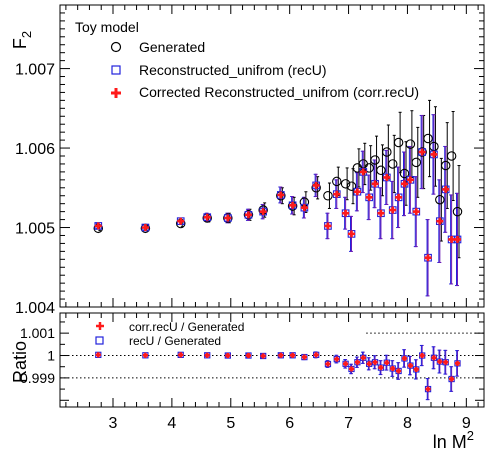  Describe the element at coordinates (51, 356) in the screenshot. I see `ratio-y-tick-label: 1` at that location.